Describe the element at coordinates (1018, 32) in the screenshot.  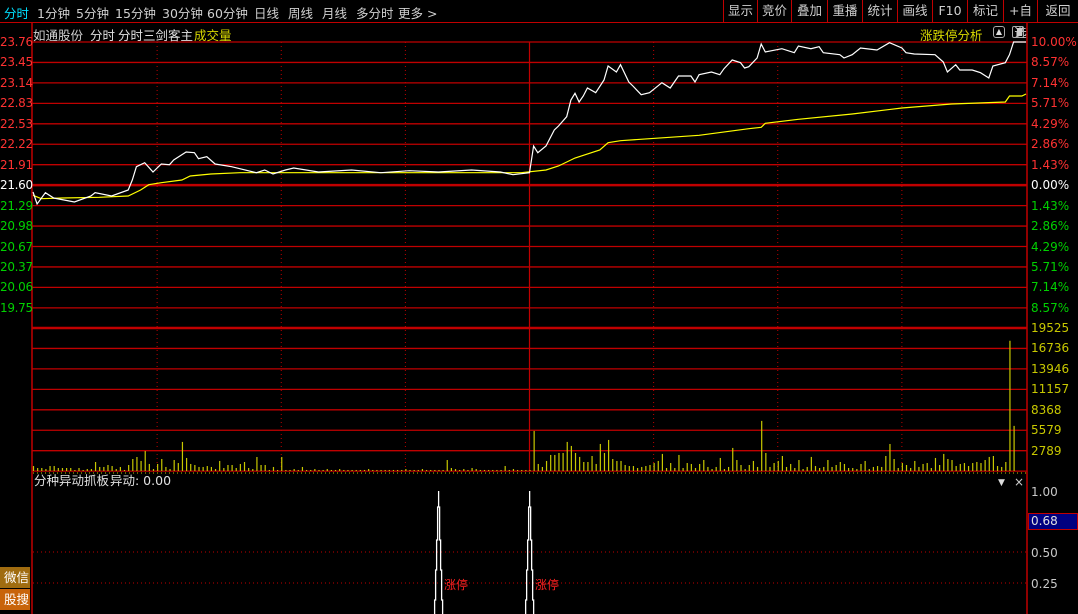
I see `panel-toggle-icon` at that location.